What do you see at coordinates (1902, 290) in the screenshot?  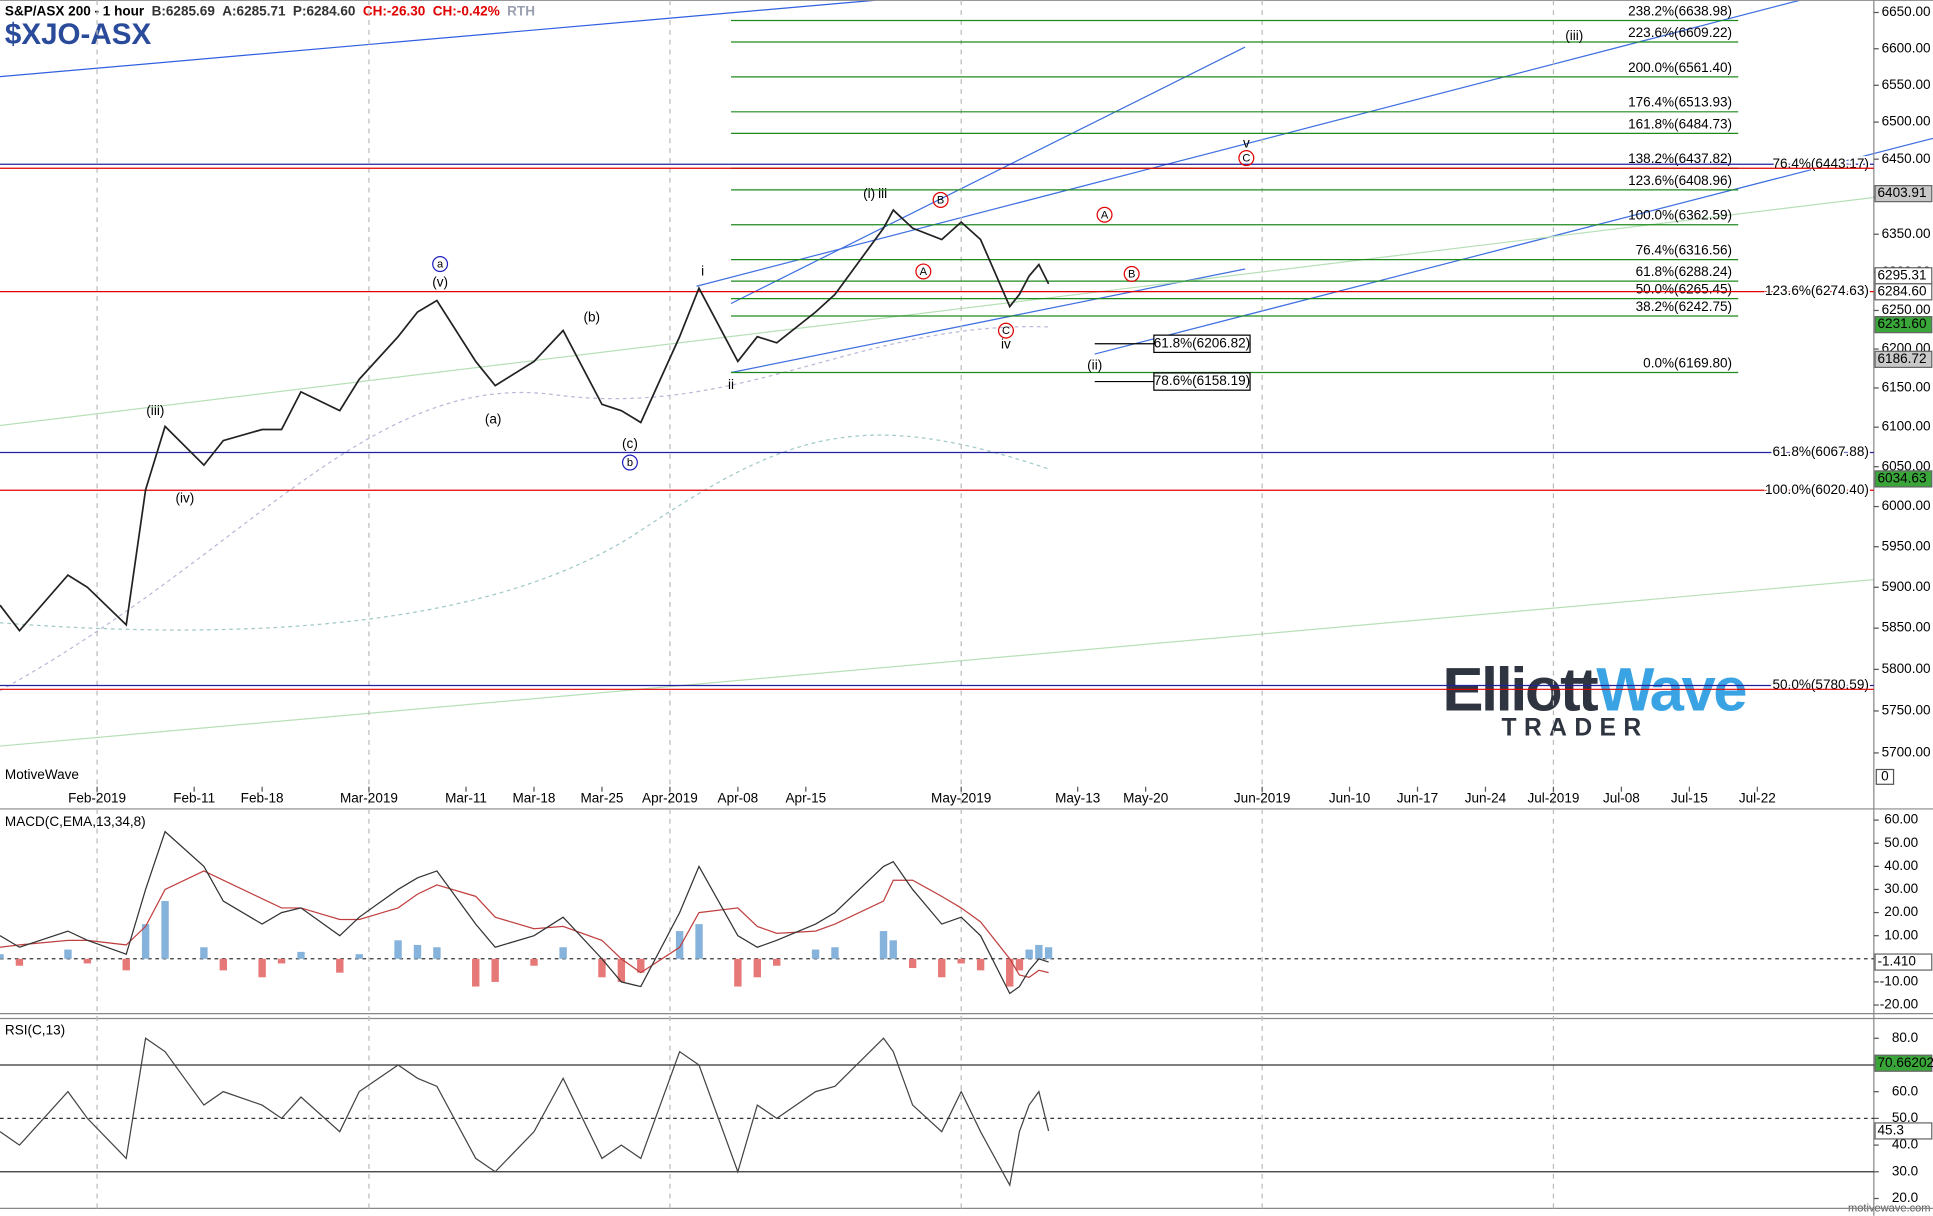 I see `axis-value-label: 6284.60` at bounding box center [1902, 290].